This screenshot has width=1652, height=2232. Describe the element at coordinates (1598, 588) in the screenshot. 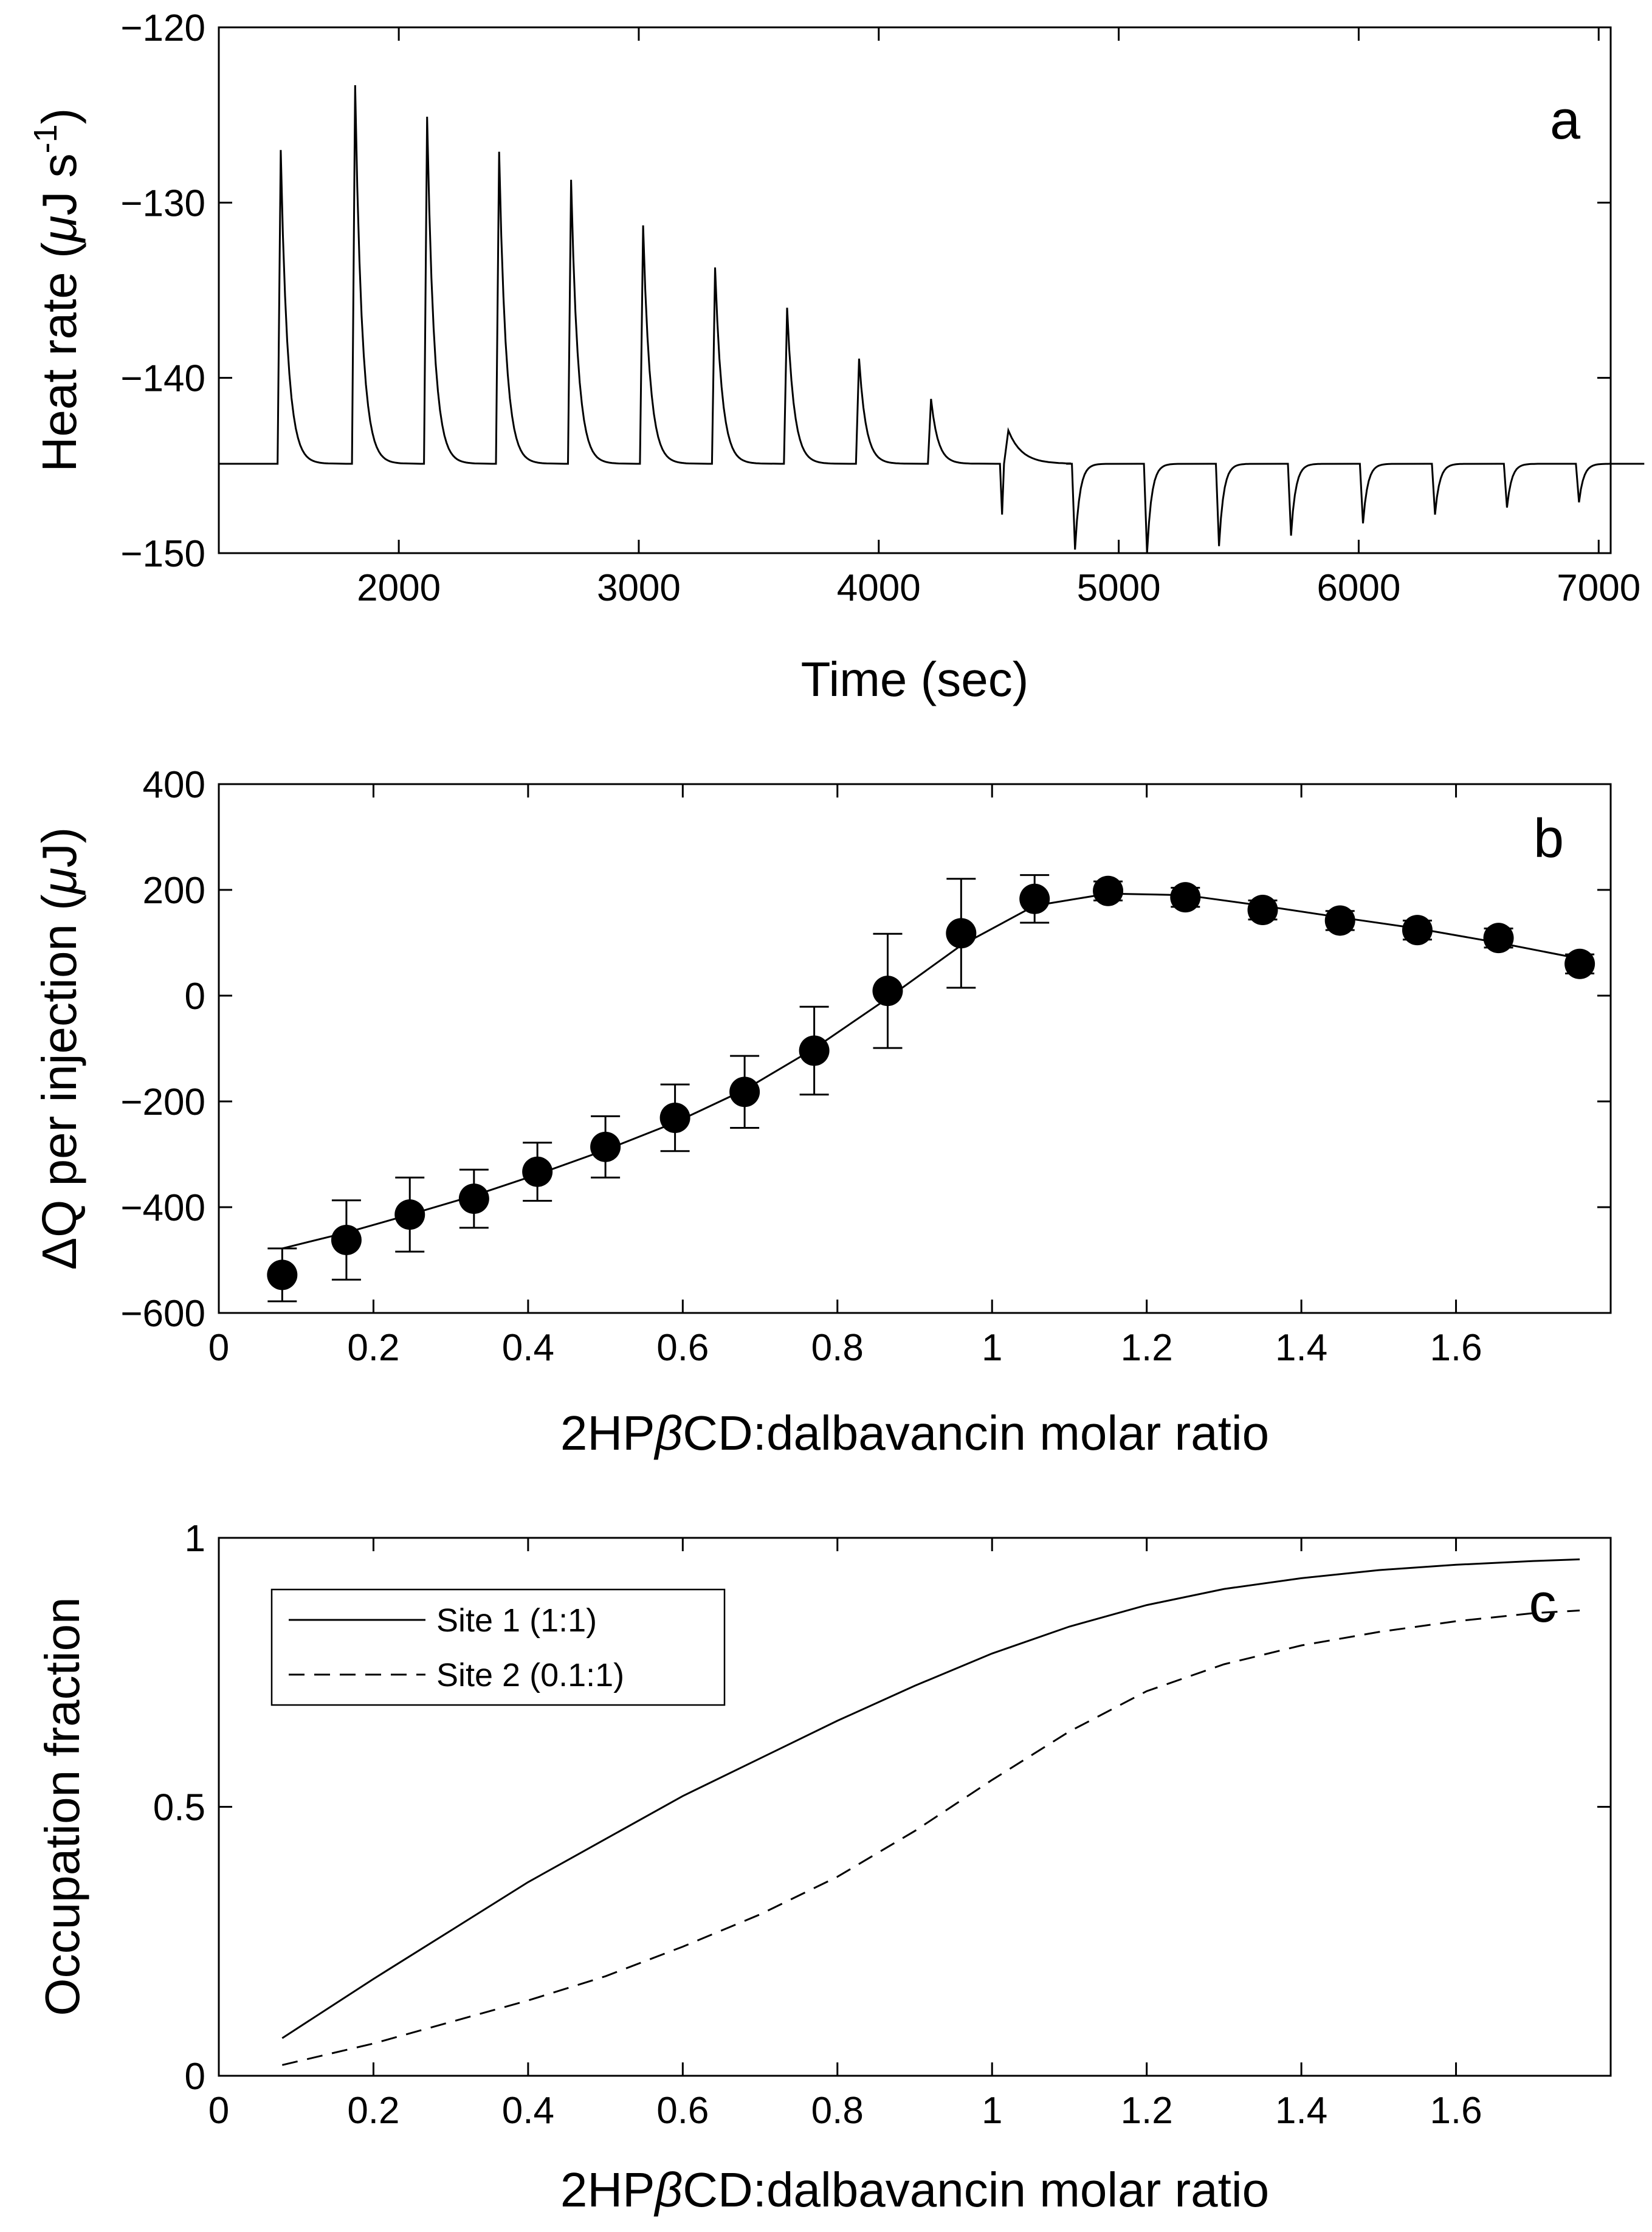

I see `x-tick-label: 7000` at that location.